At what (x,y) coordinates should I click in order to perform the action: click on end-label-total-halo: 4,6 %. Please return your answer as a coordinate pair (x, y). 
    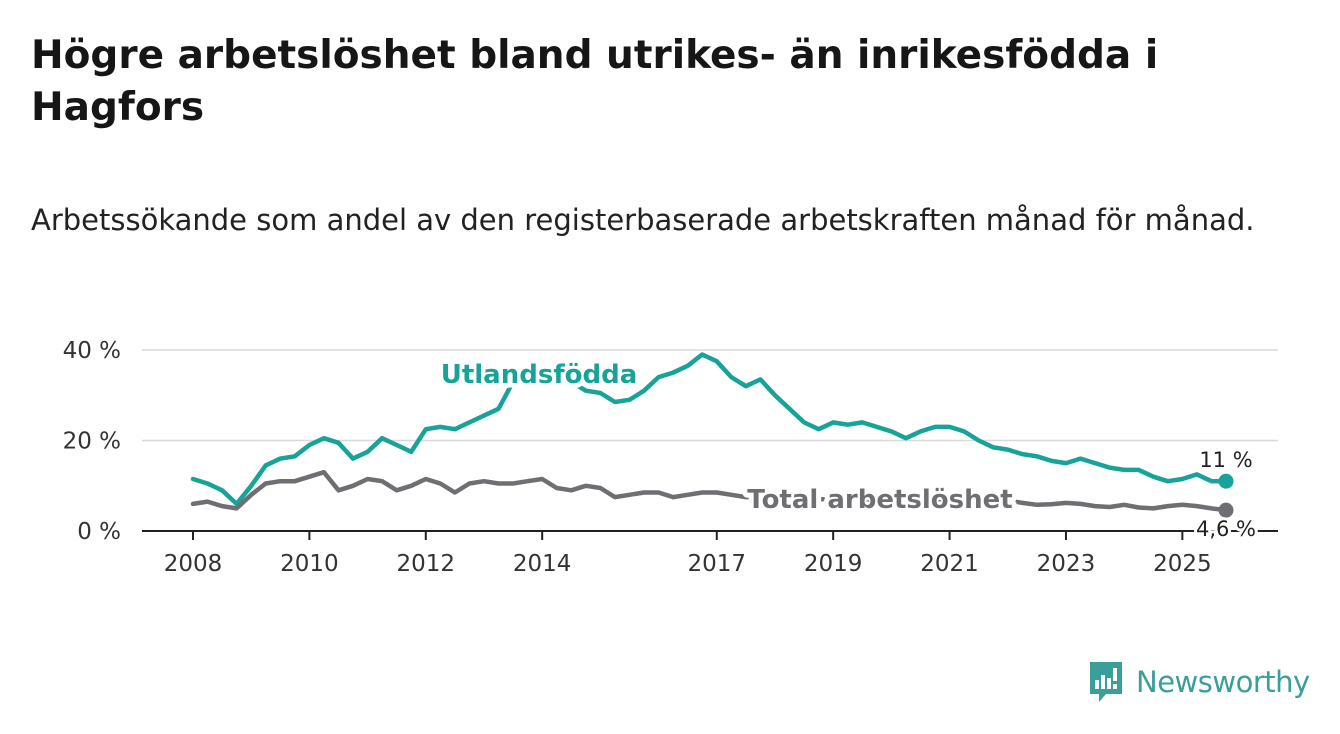
    Looking at the image, I should click on (1226, 529).